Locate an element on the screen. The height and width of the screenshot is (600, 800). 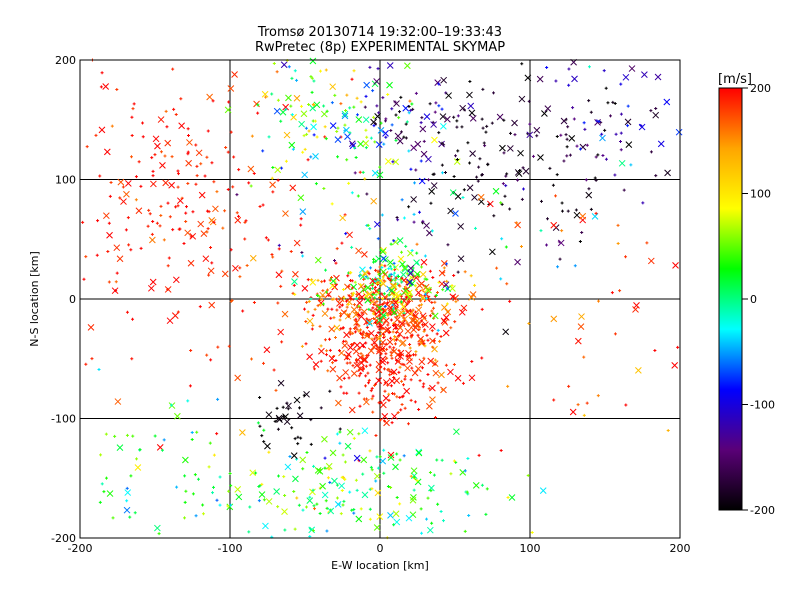
x-axis-ticks: -200 -100 0 100 200 is located at coordinates (379, 548).